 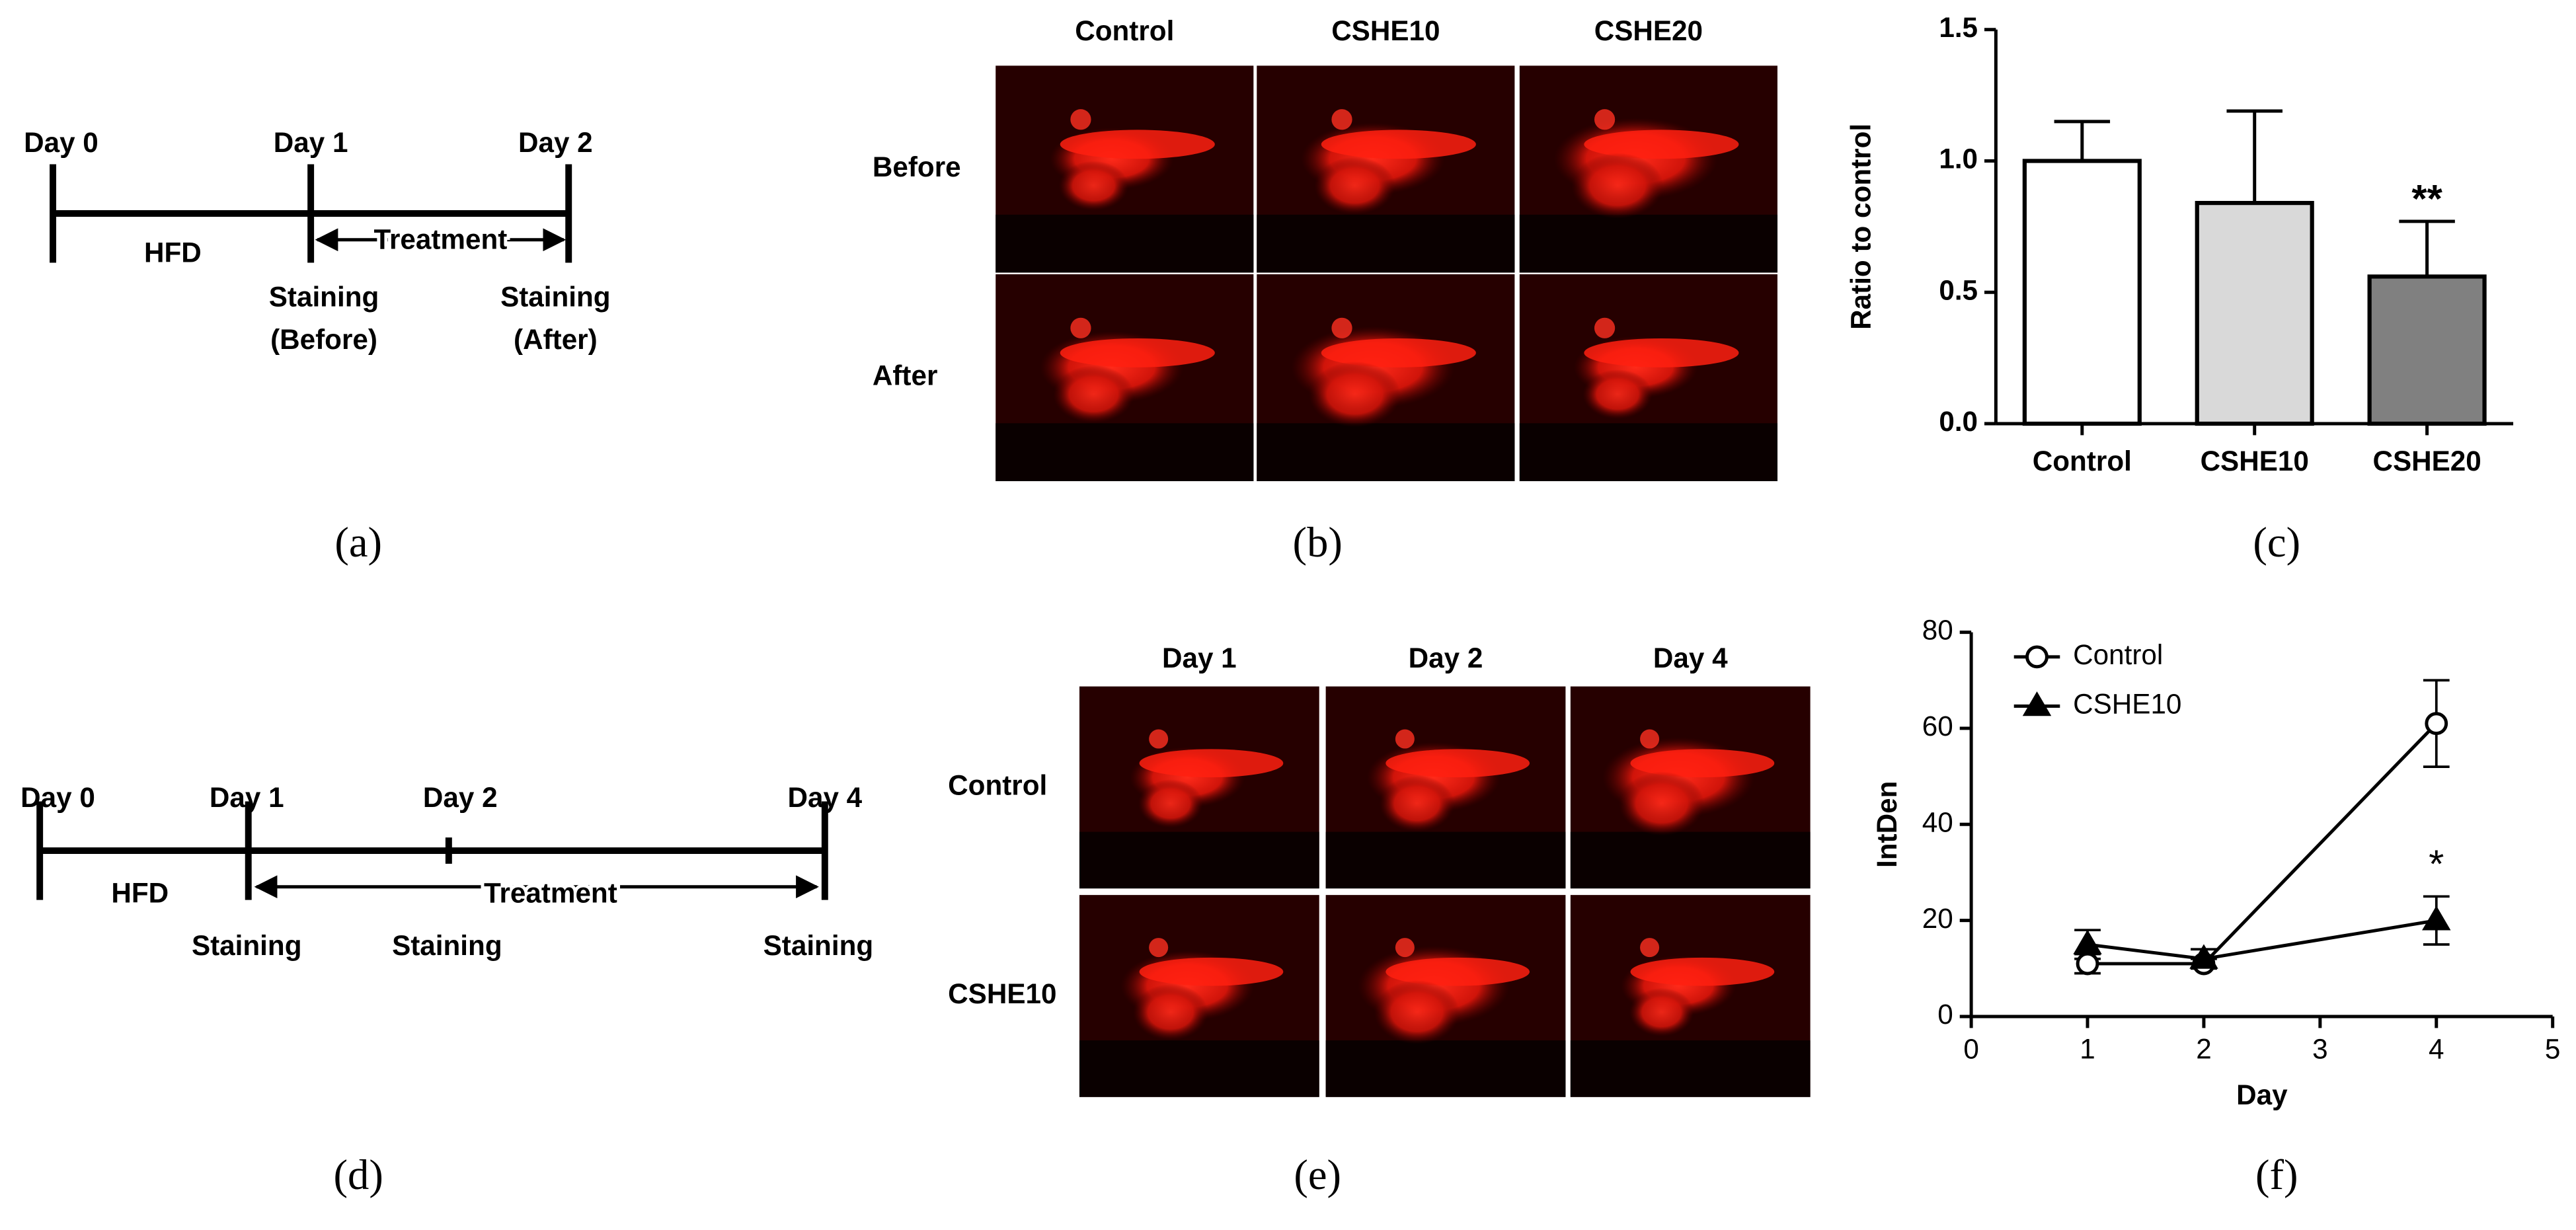 What do you see at coordinates (2319, 1048) in the screenshot?
I see `x-tick-label: 3` at bounding box center [2319, 1048].